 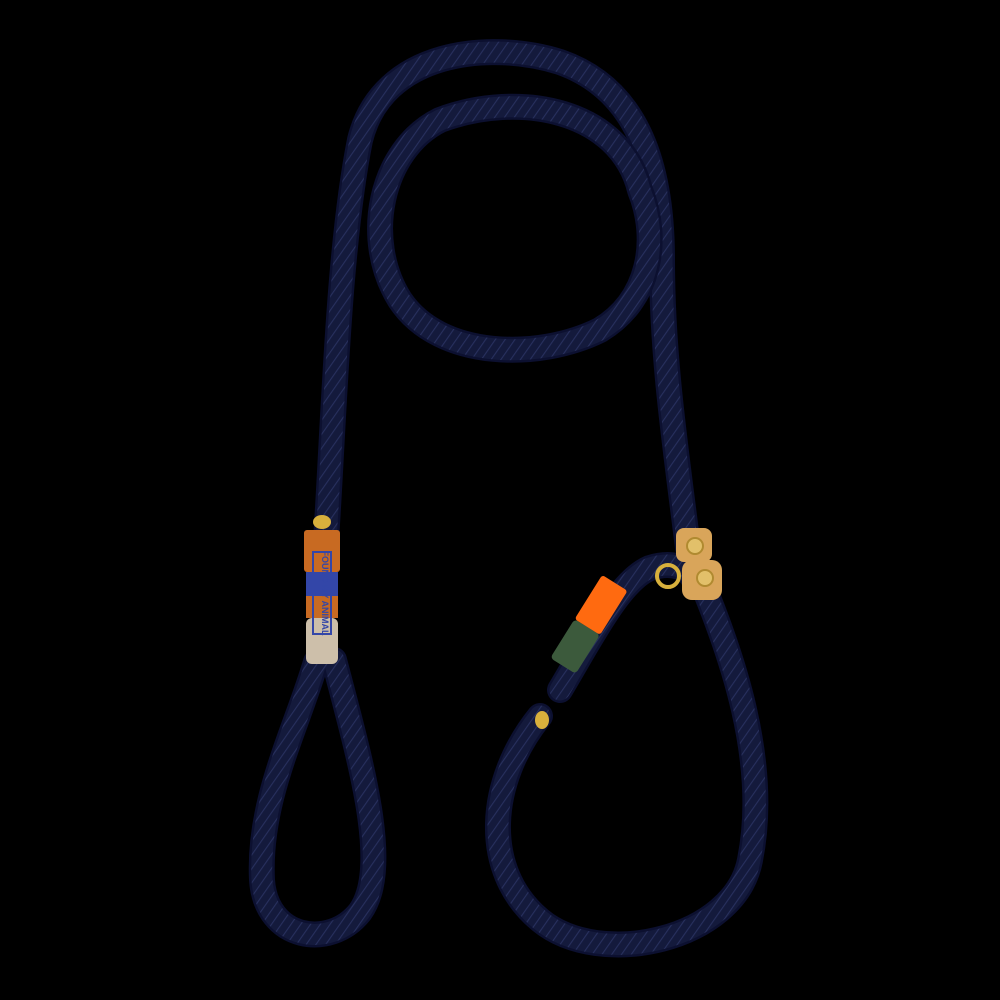 I want to click on tag-border, so click(x=322, y=593).